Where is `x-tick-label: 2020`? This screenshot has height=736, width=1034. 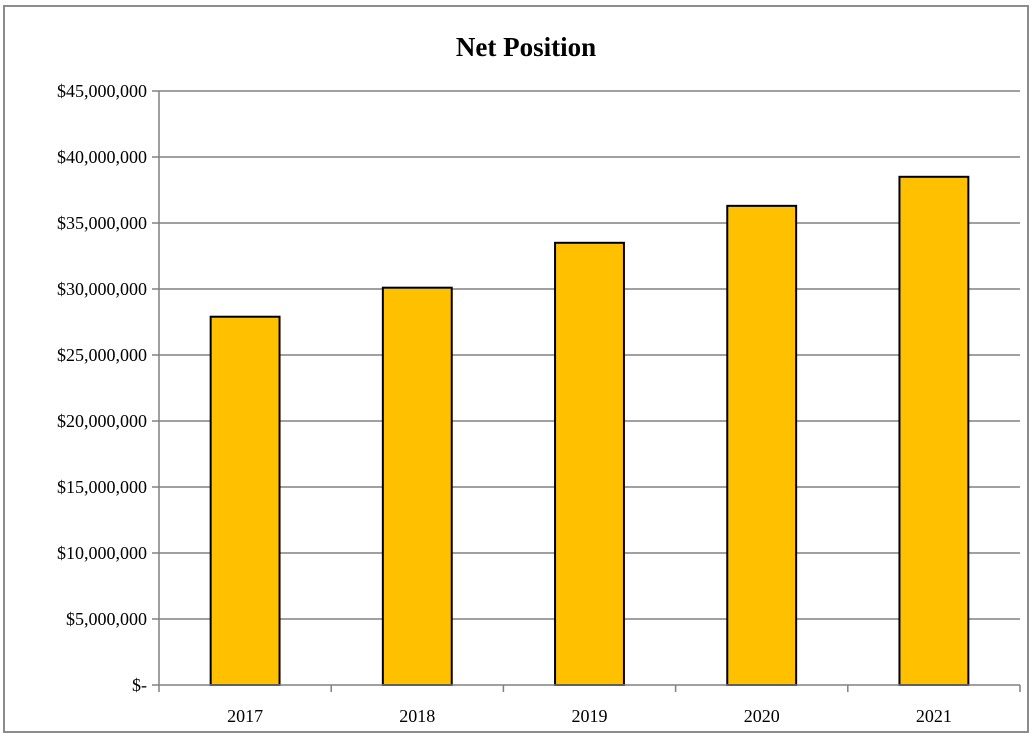 x-tick-label: 2020 is located at coordinates (762, 716).